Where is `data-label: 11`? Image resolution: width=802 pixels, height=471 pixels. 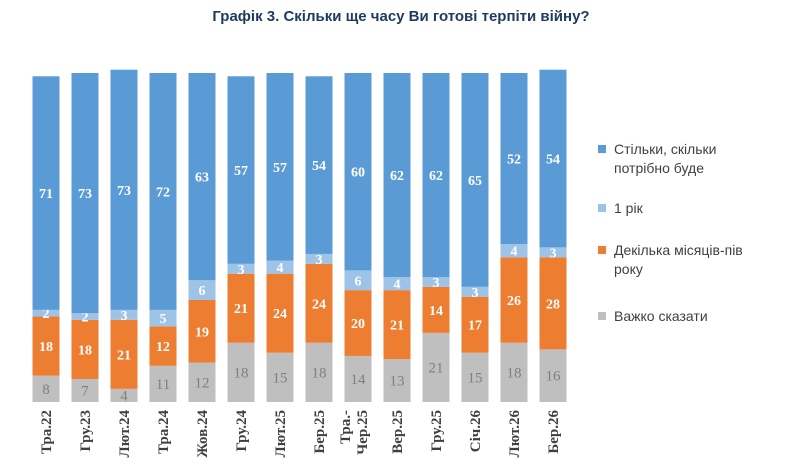
data-label: 11 is located at coordinates (163, 385).